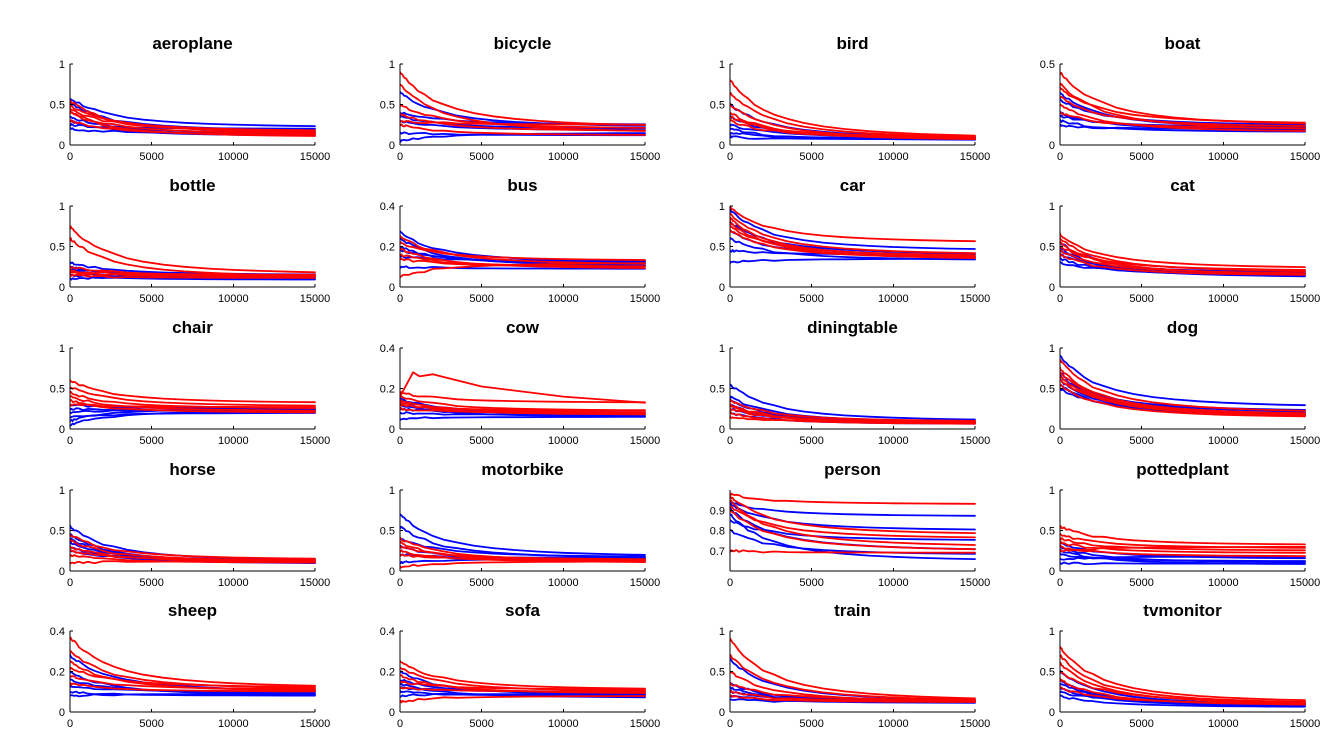 The height and width of the screenshot is (748, 1329). What do you see at coordinates (717, 511) in the screenshot?
I see `y-tick-label: 0.9` at bounding box center [717, 511].